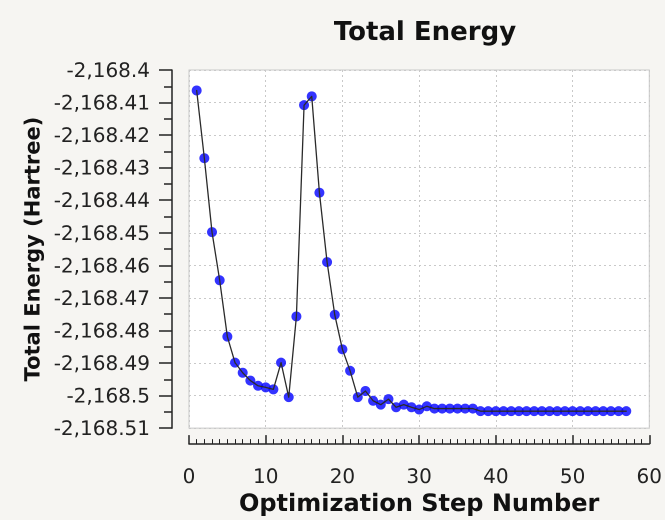 The width and height of the screenshot is (665, 520). What do you see at coordinates (496, 476) in the screenshot?
I see `x-tick-label: 40` at bounding box center [496, 476].